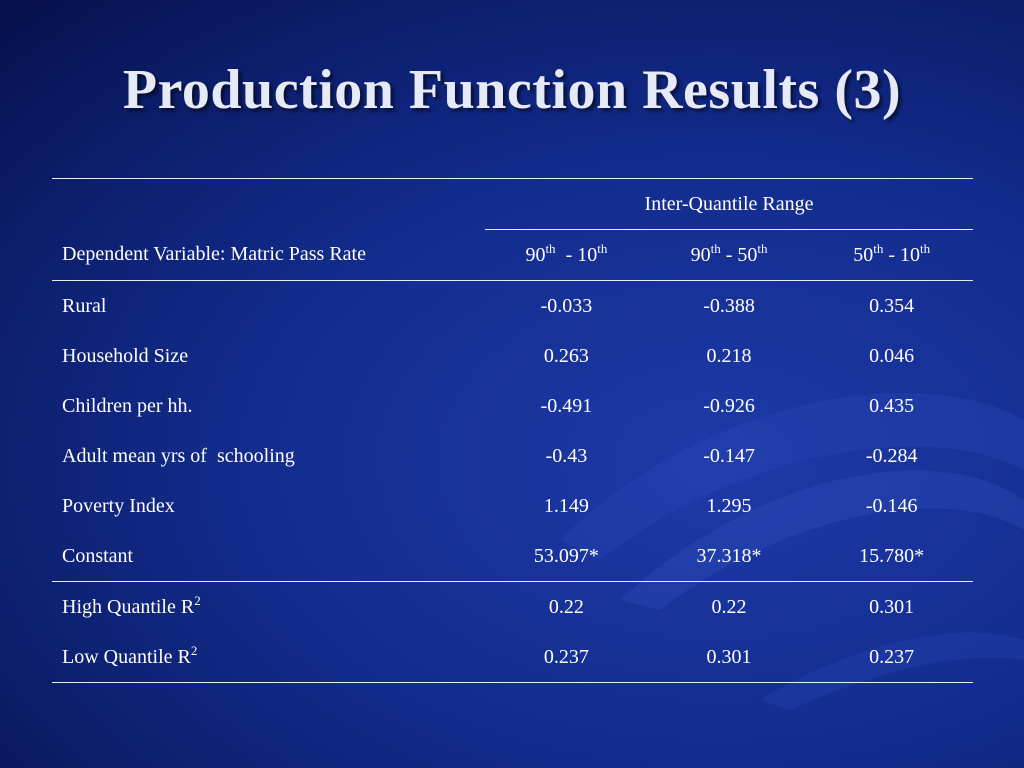 The image size is (1024, 768). What do you see at coordinates (892, 355) in the screenshot?
I see `cell-value: 0.046` at bounding box center [892, 355].